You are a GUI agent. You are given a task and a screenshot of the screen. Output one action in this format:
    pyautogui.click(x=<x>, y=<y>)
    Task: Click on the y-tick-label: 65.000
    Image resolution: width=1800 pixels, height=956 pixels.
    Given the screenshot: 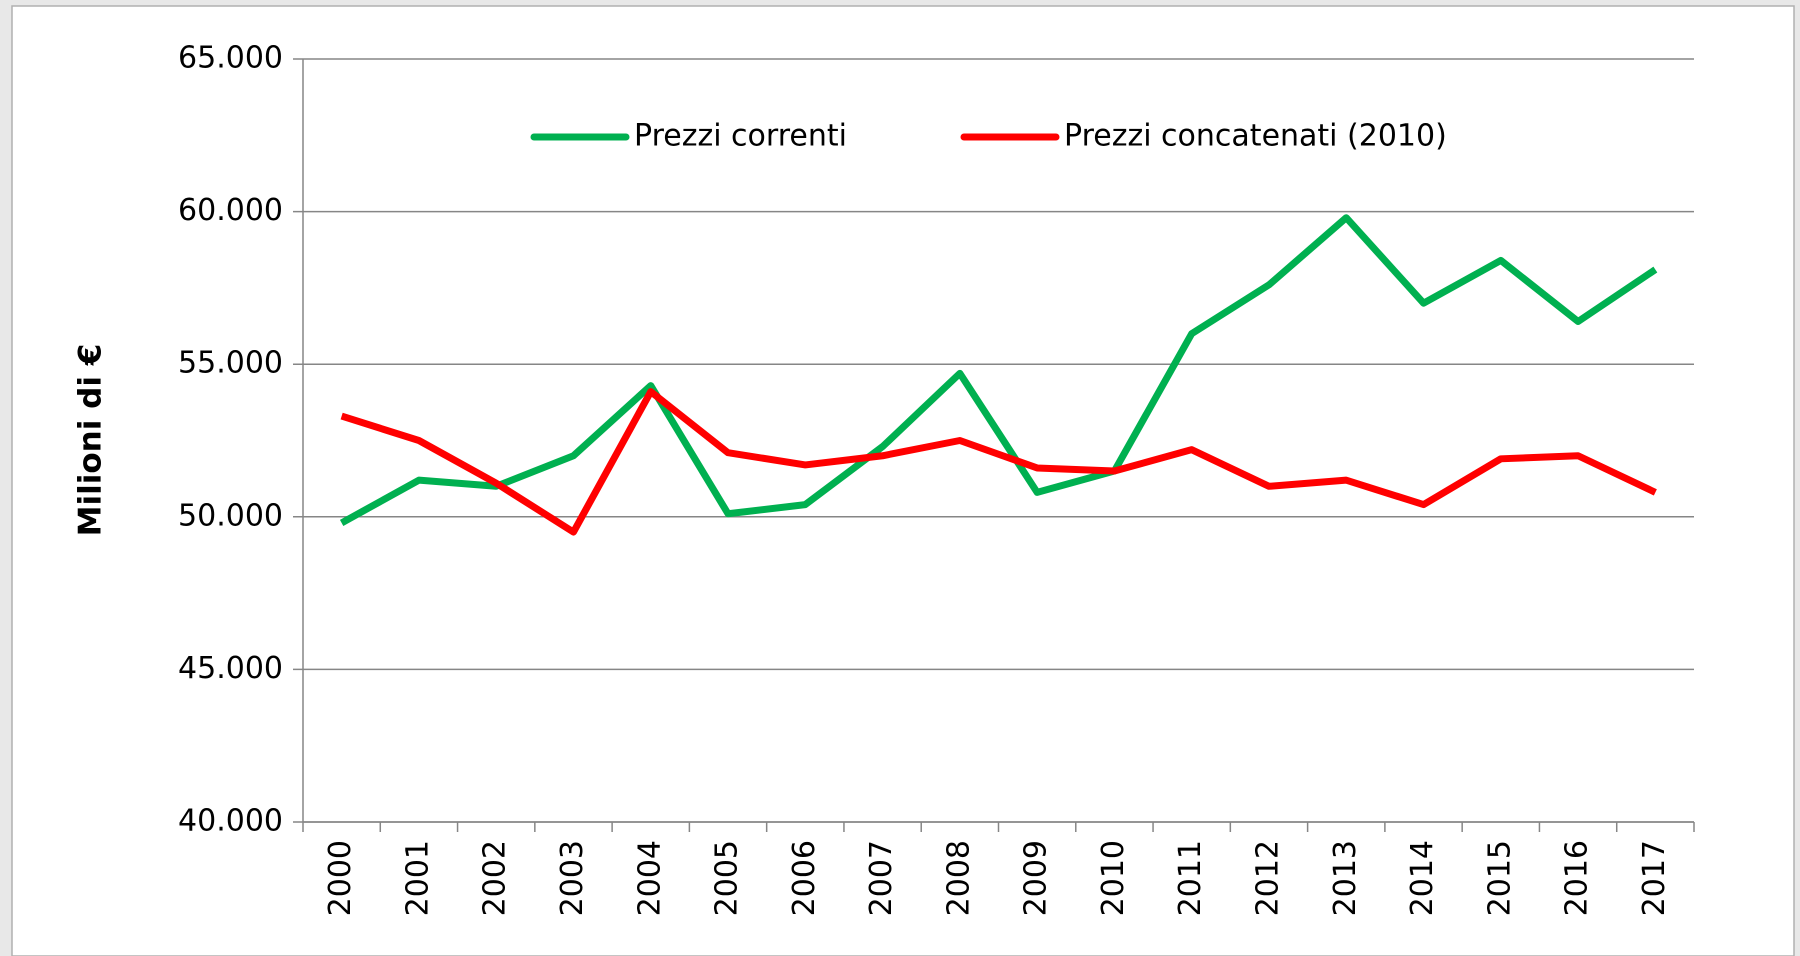 What is the action you would take?
    pyautogui.click(x=230, y=58)
    